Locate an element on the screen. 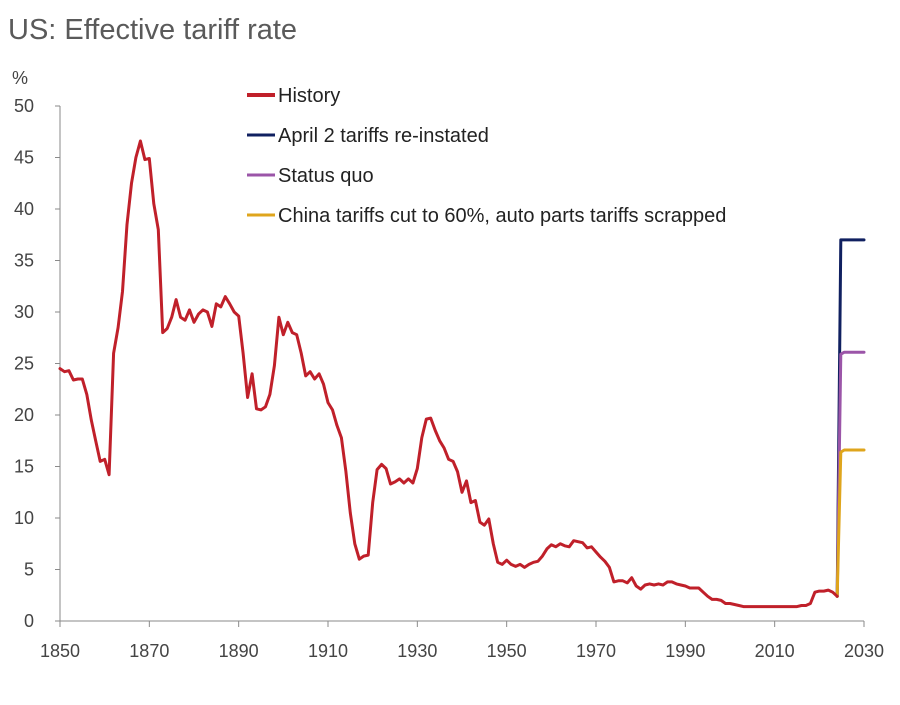 Image resolution: width=900 pixels, height=705 pixels. y-tick-label: 25 is located at coordinates (24, 364).